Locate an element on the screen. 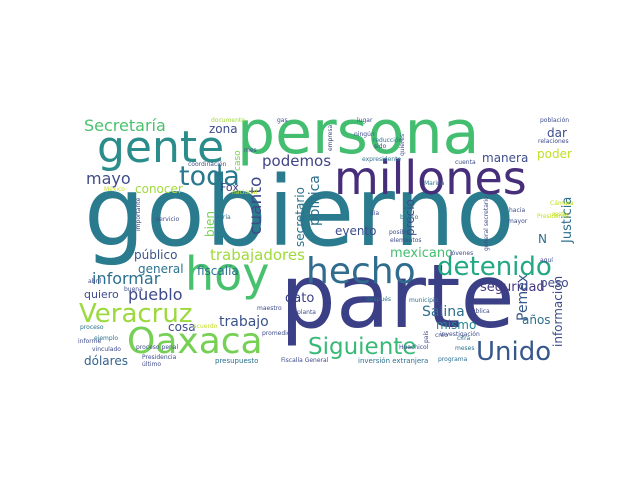  word-sido: sido is located at coordinates (380, 146).